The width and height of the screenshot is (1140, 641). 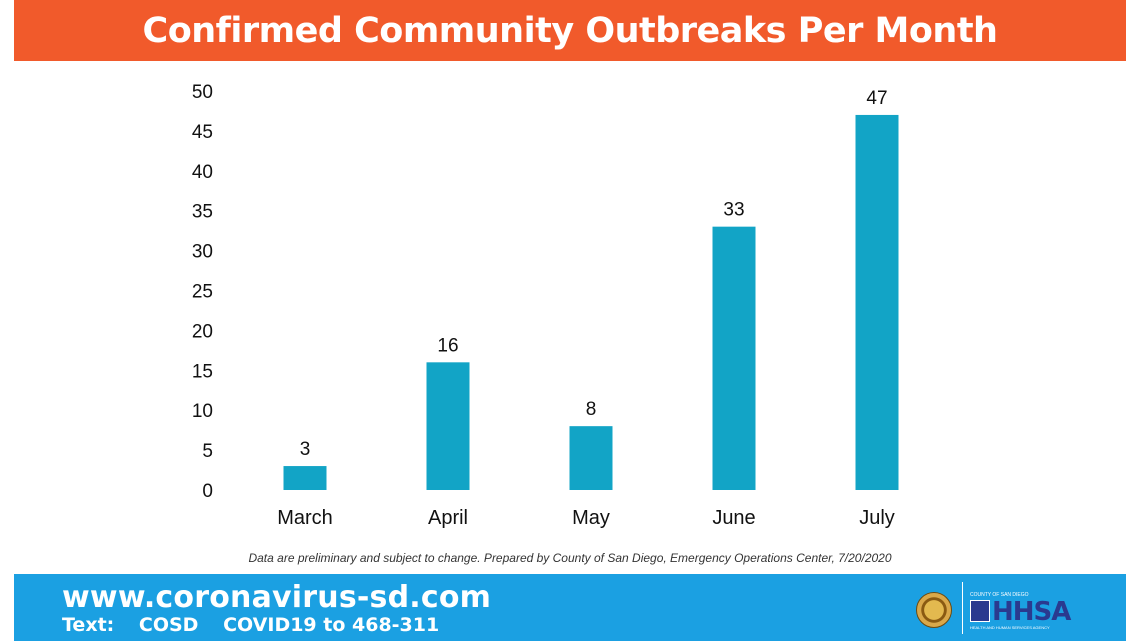 I want to click on logo-county-text: COUNTY OF SAN DIEGO, so click(x=999, y=595).